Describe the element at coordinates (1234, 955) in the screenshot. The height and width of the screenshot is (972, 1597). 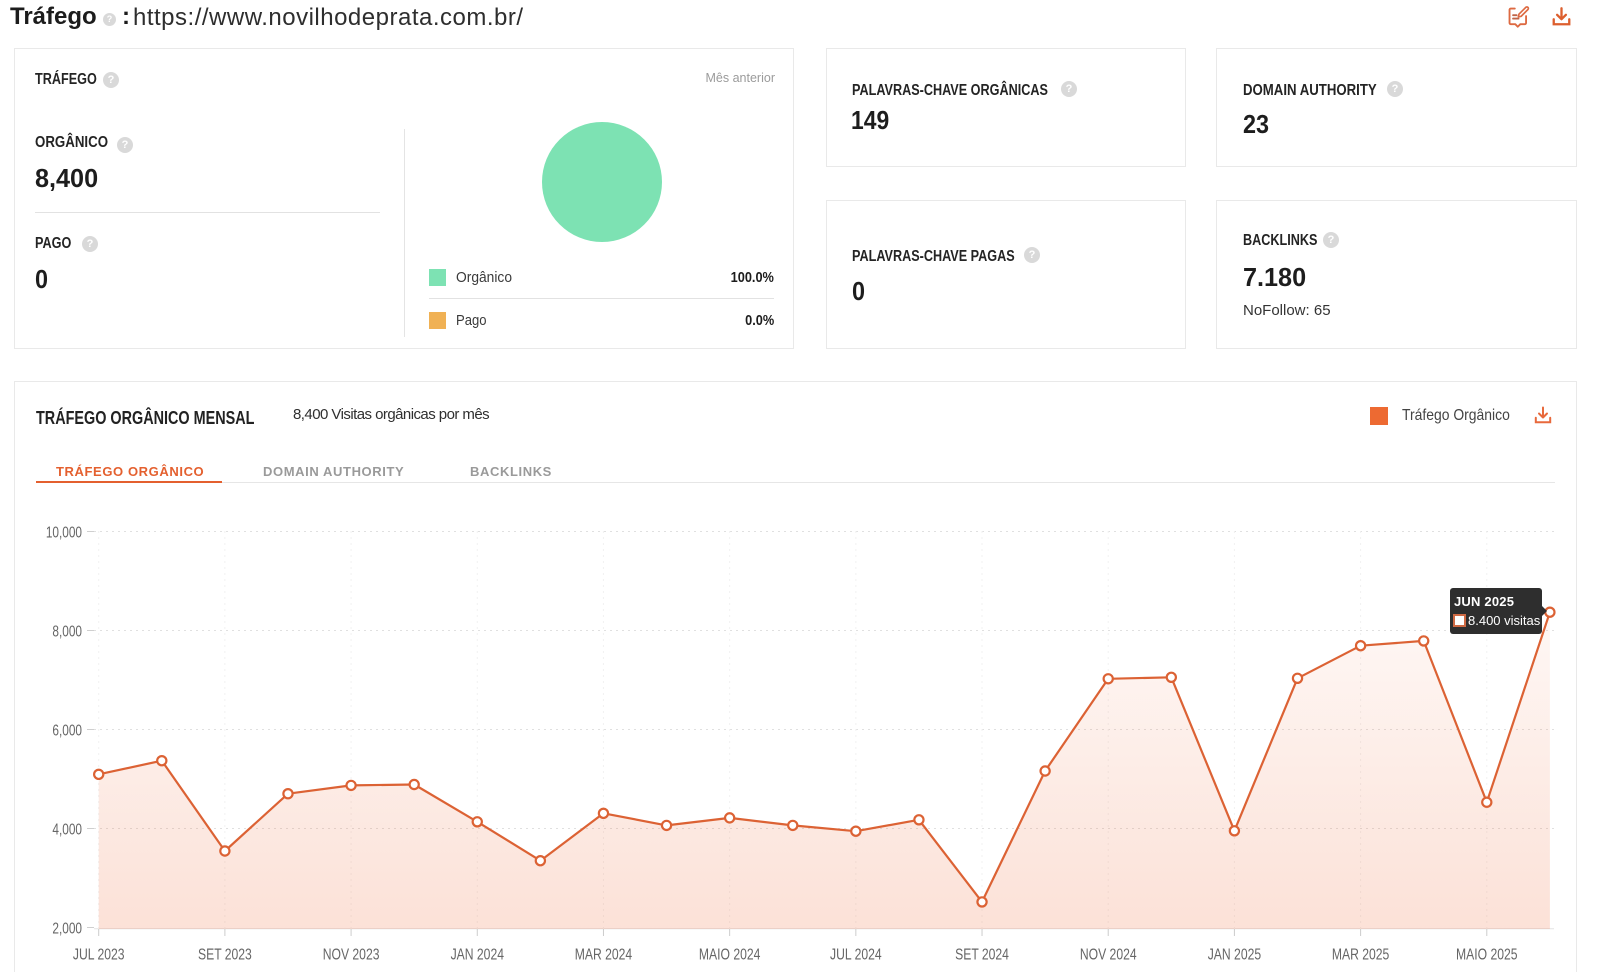
I see `svg-text: JAN 2025` at that location.